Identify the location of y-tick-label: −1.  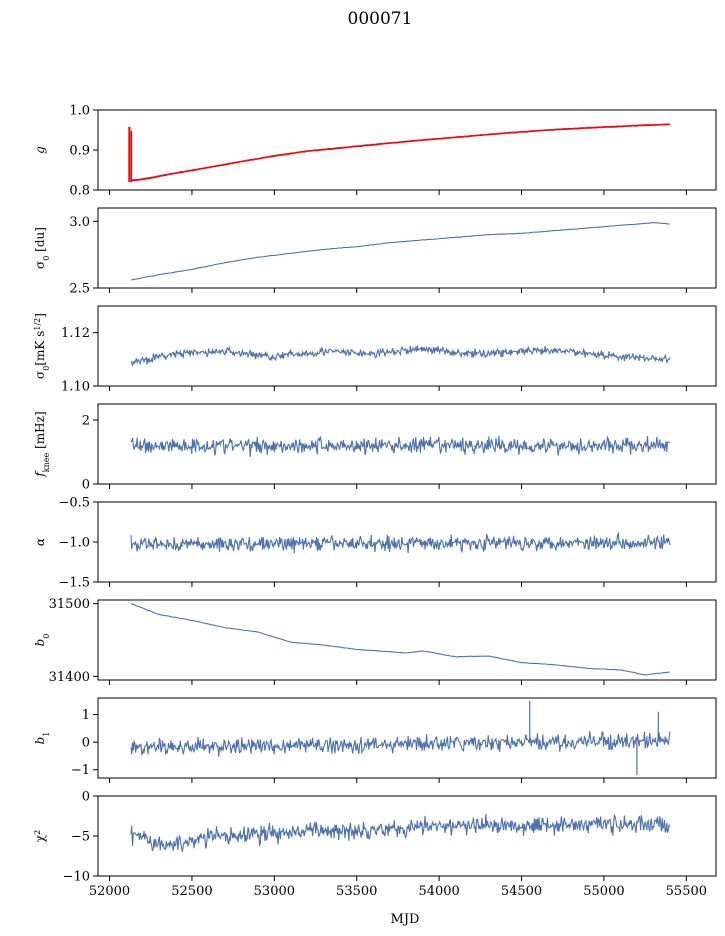
(80, 770).